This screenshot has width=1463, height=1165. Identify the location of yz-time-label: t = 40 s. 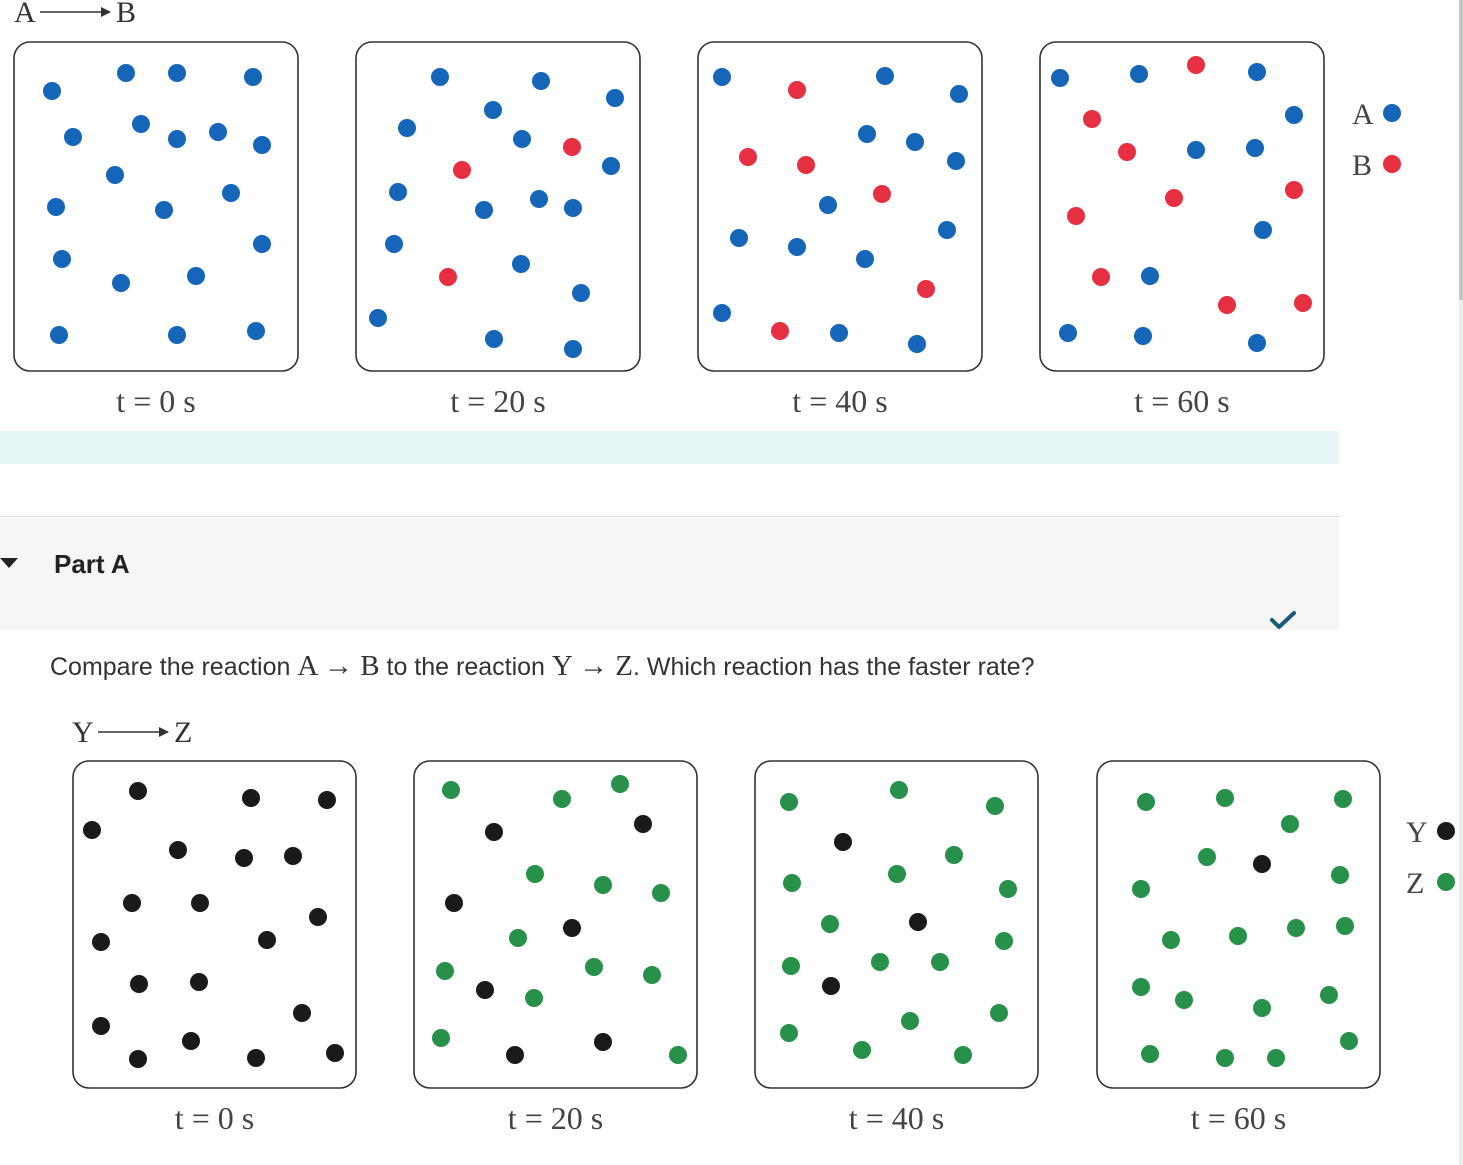
(896, 1118).